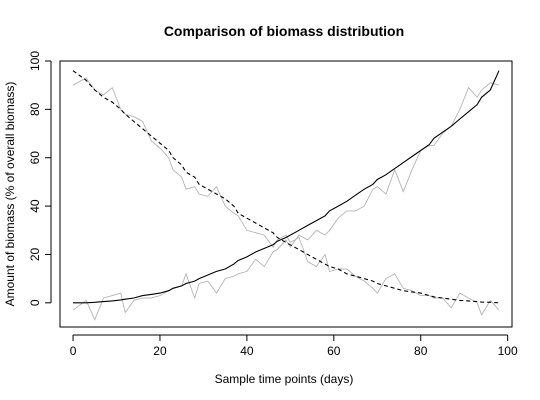  I want to click on x-tick-label: 40, so click(247, 351).